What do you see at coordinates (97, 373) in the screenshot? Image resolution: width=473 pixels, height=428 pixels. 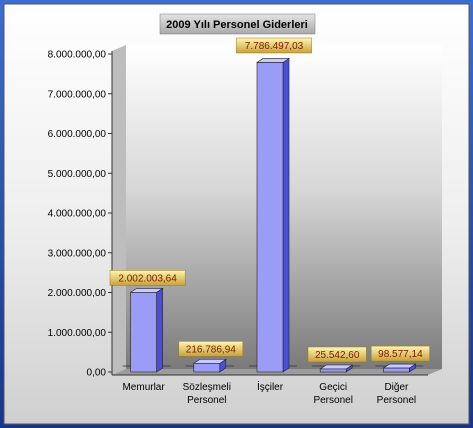 I see `y-tick-label: 0,00` at bounding box center [97, 373].